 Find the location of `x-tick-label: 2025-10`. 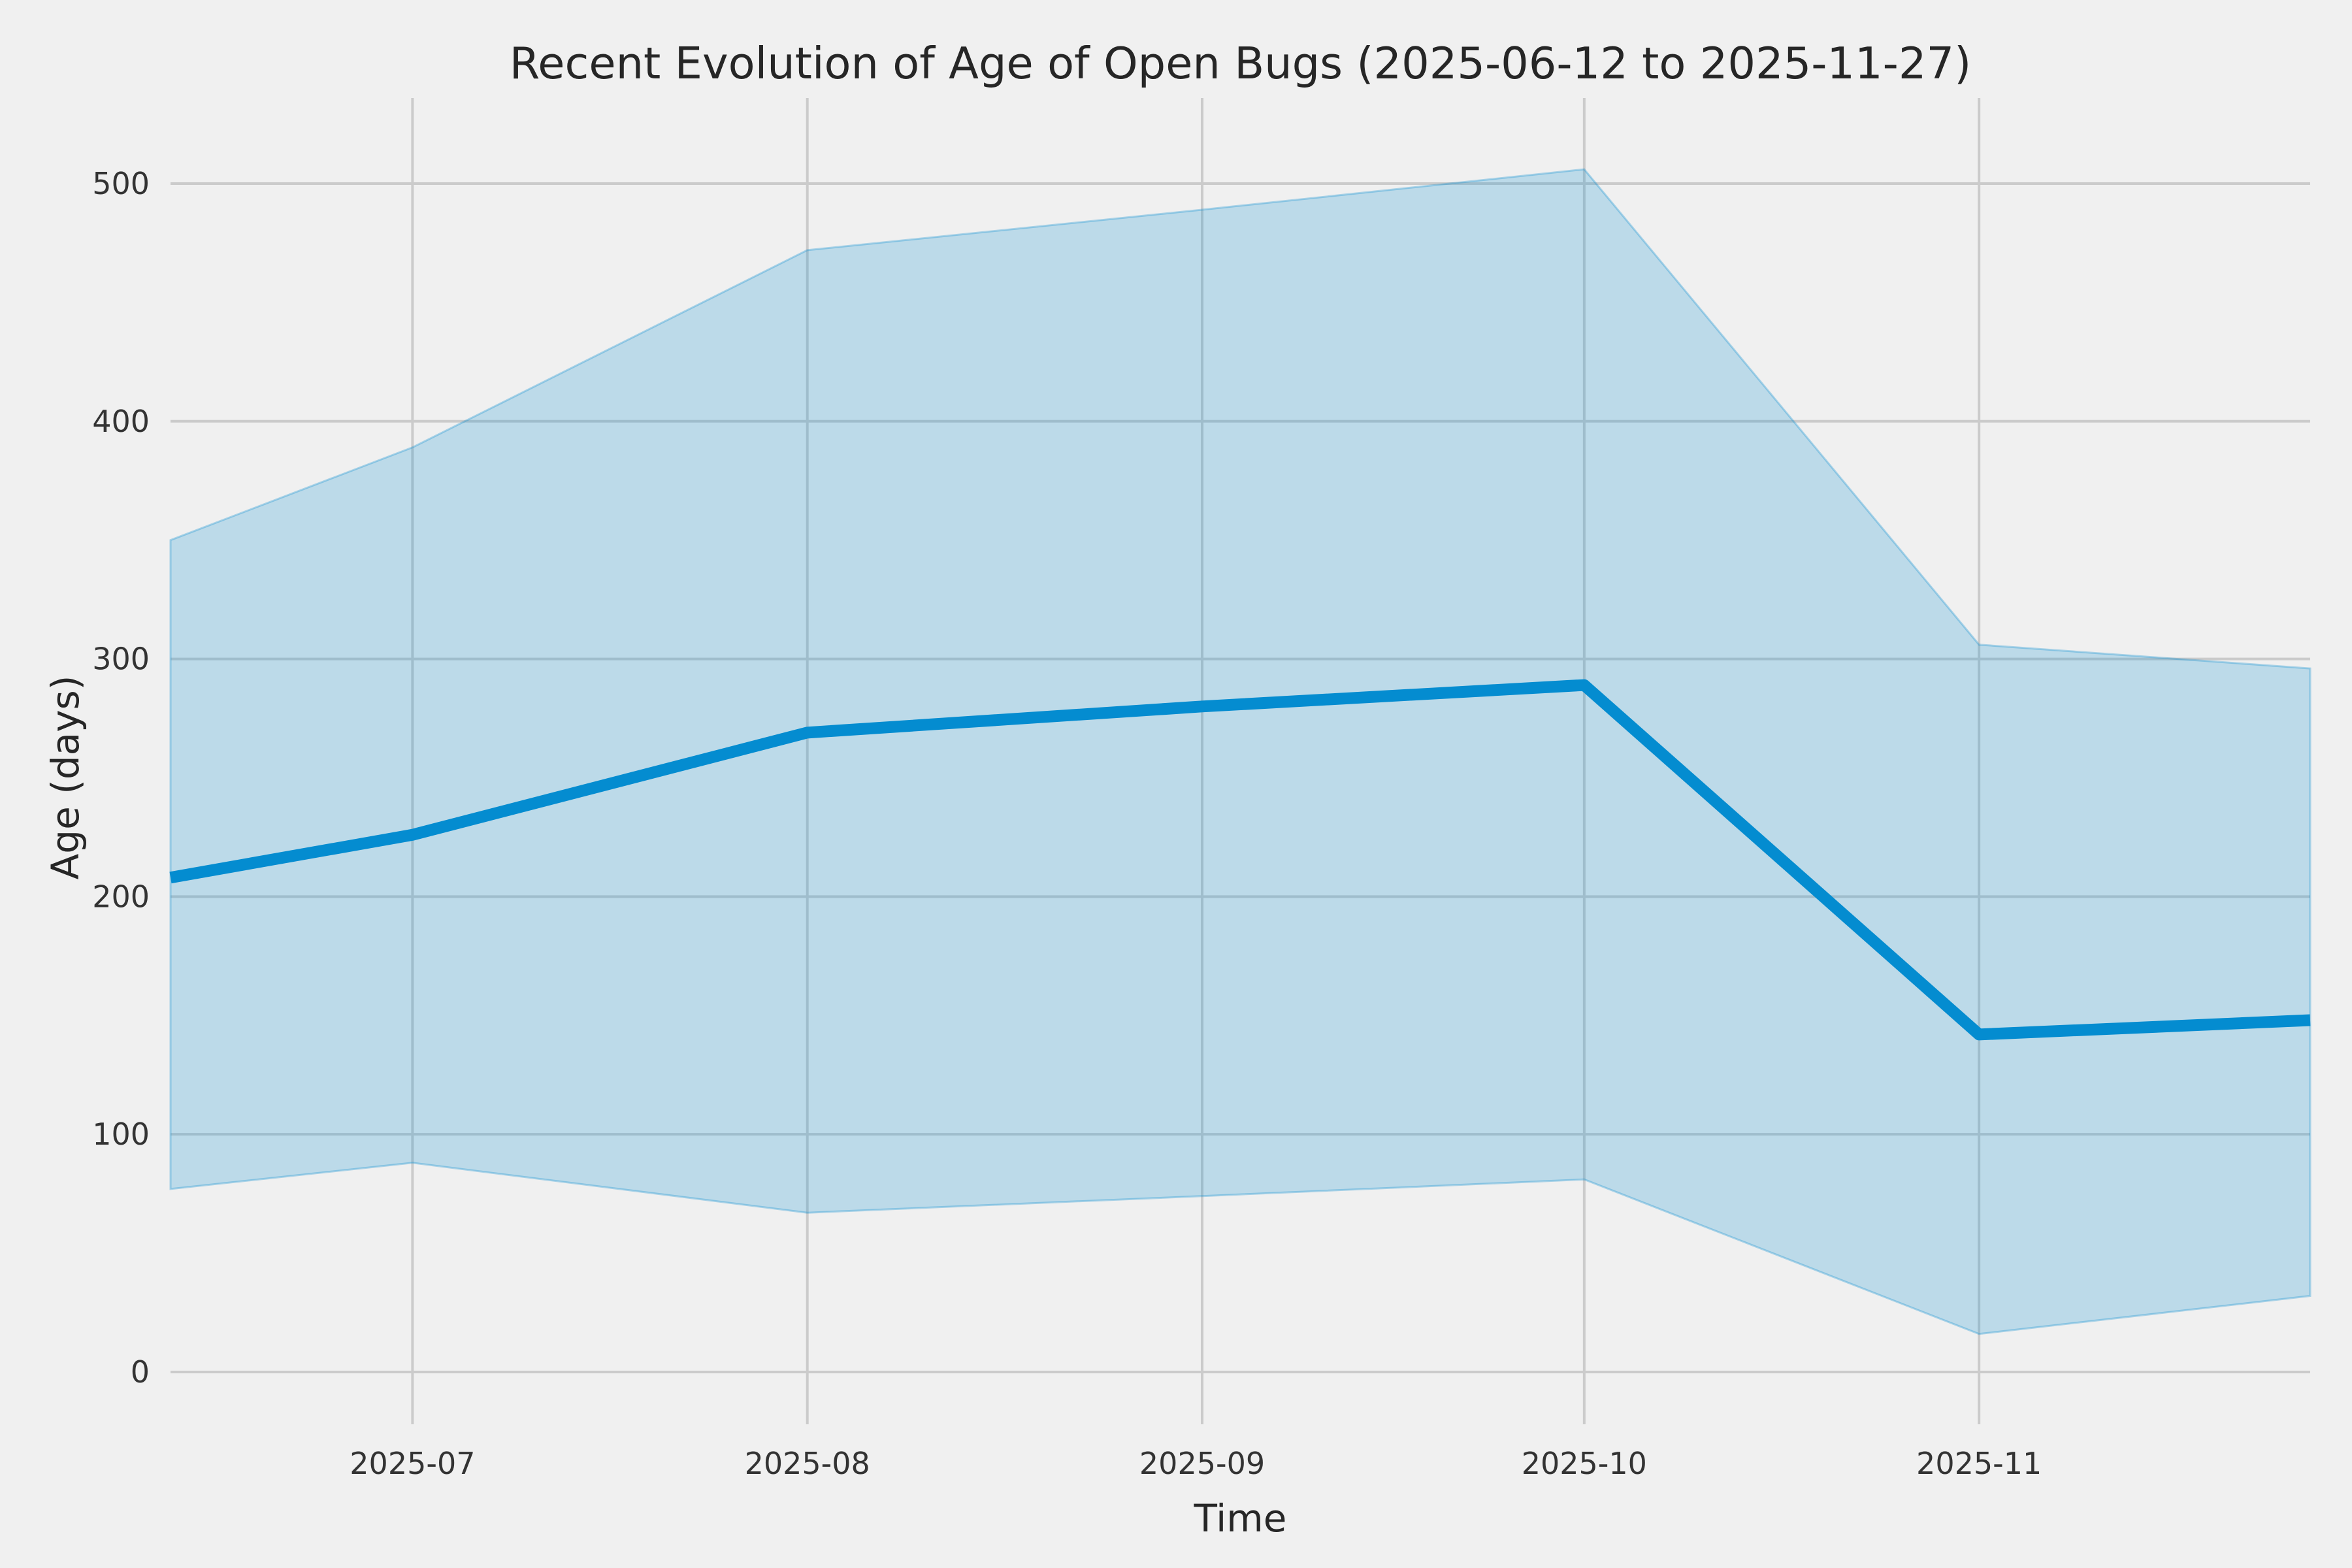

x-tick-label: 2025-10 is located at coordinates (1584, 1463).